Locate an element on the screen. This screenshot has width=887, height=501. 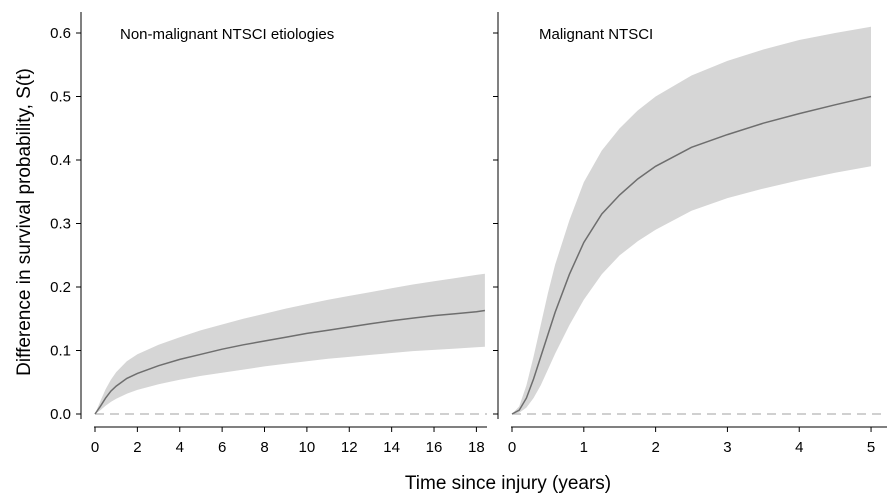
y-tick-label: 0.3 is located at coordinates (60, 224).